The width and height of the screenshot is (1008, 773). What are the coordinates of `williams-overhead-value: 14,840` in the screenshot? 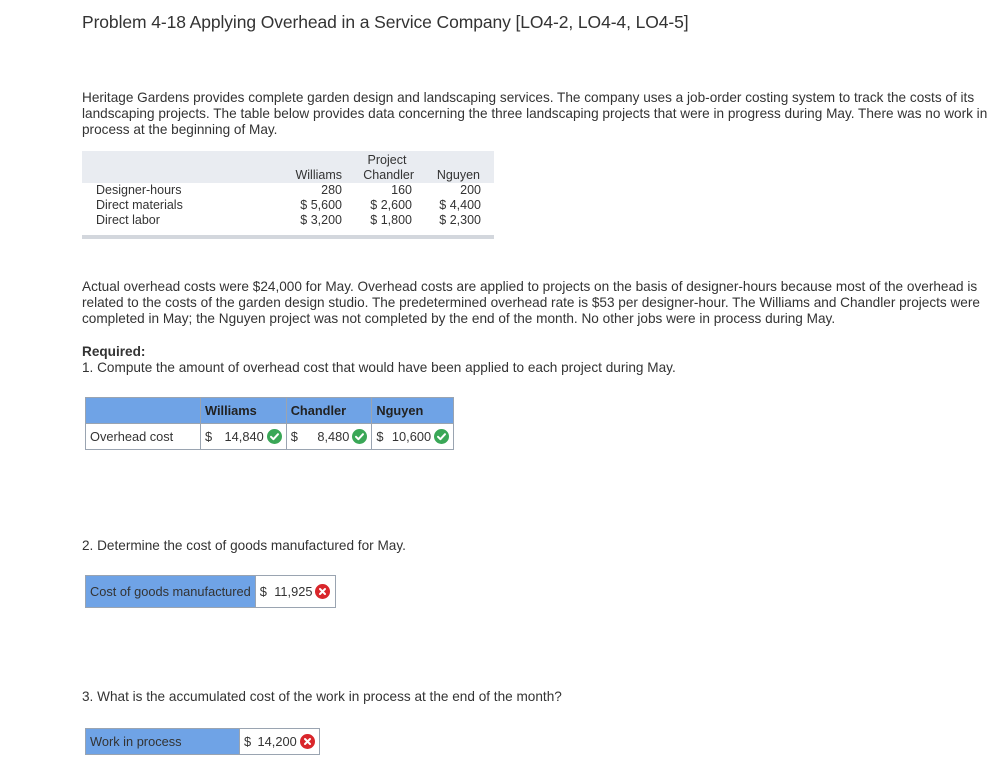 It's located at (244, 436).